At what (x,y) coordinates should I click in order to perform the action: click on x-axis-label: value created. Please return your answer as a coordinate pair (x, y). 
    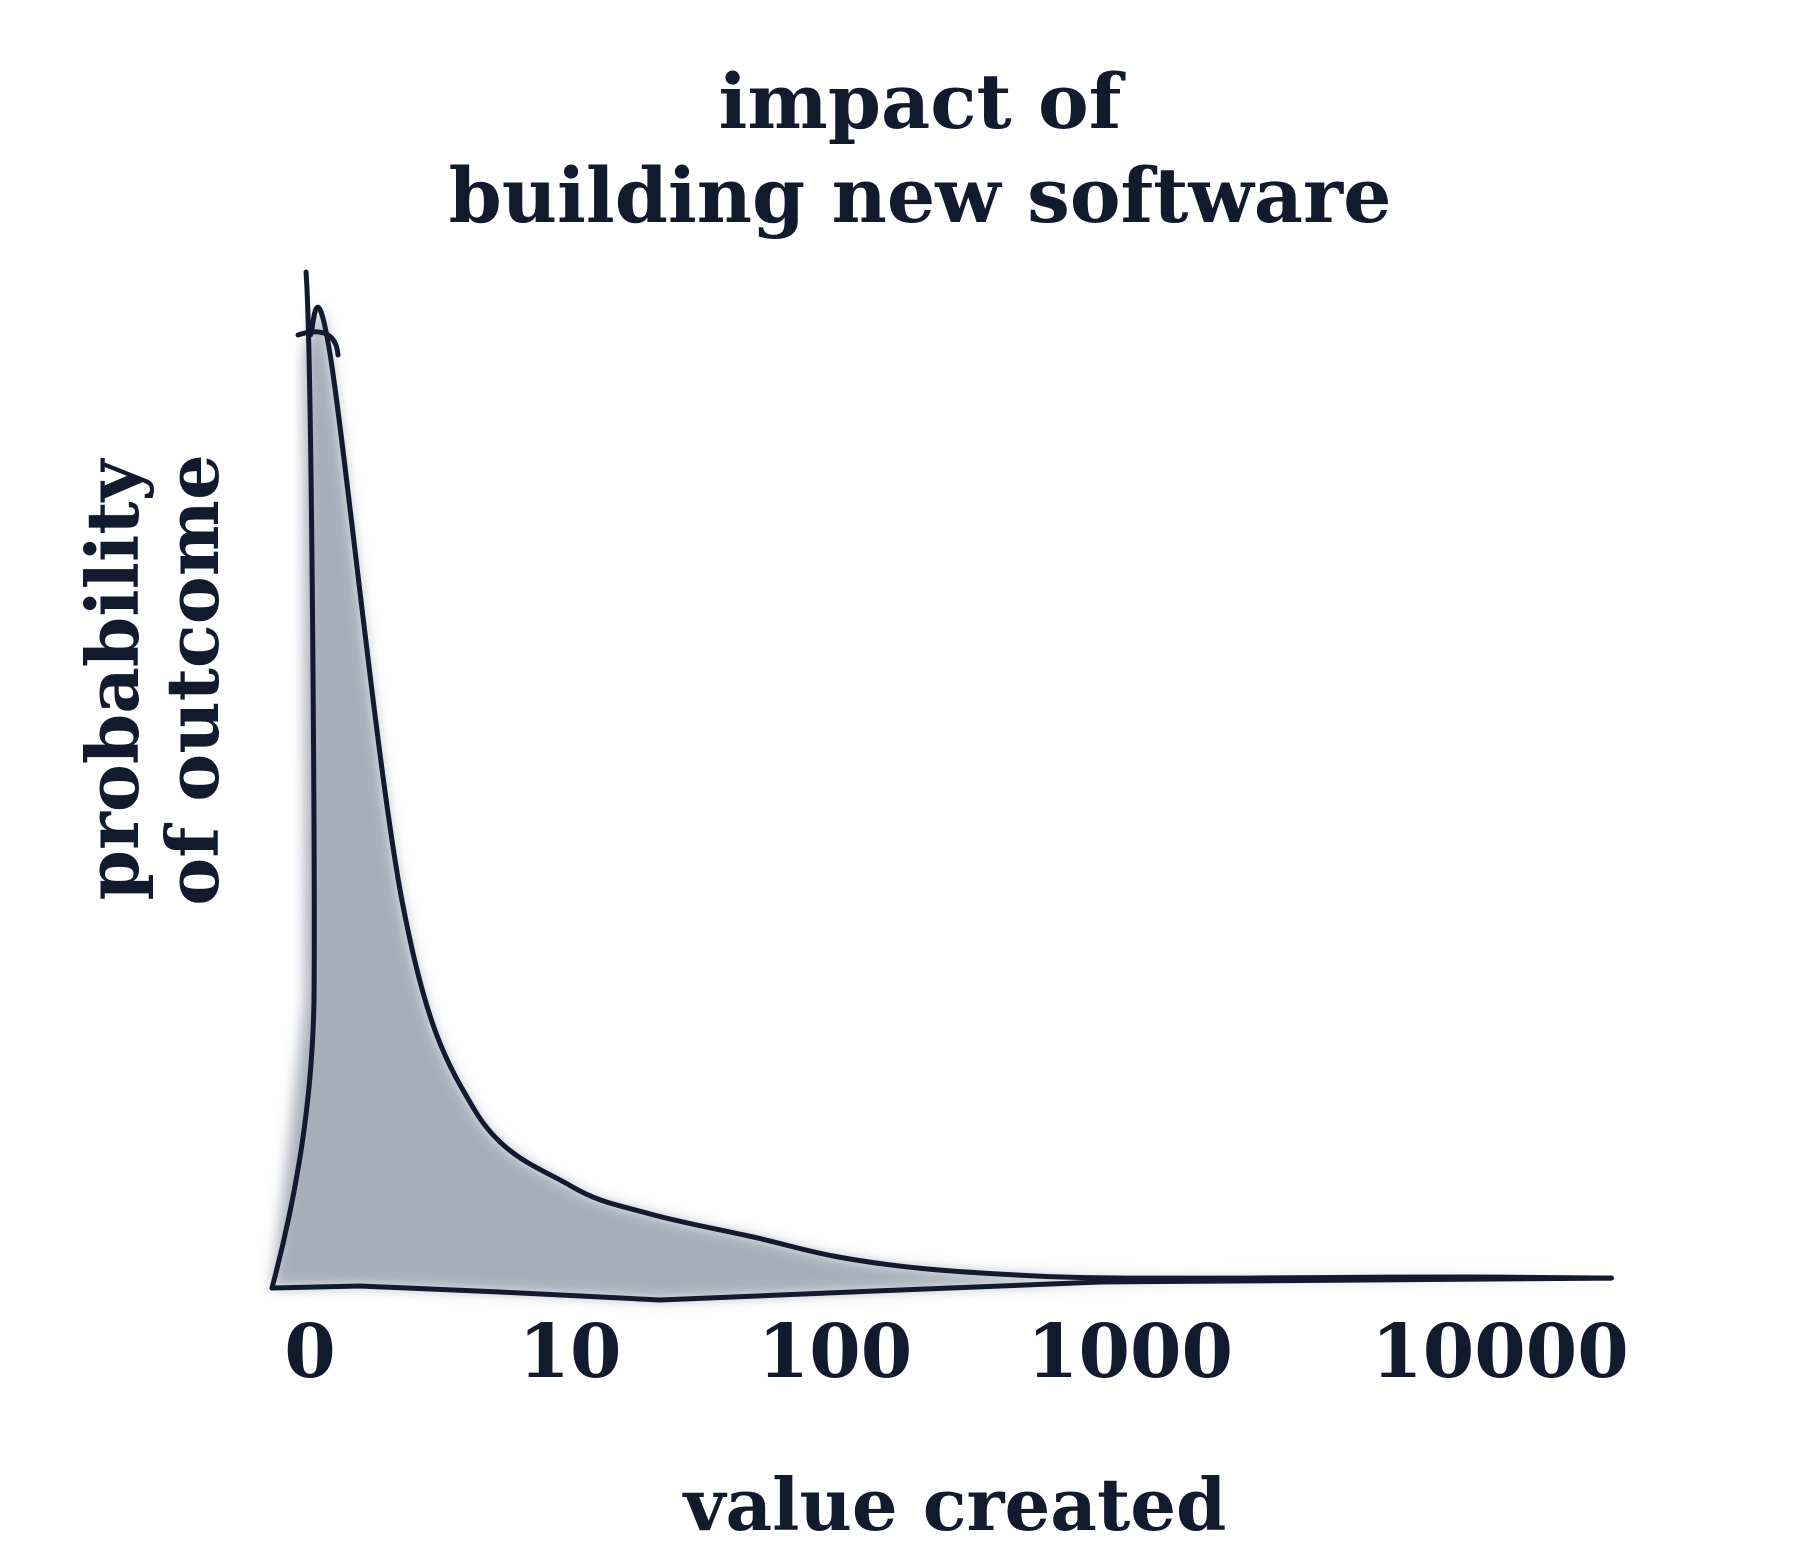
    Looking at the image, I should click on (954, 1504).